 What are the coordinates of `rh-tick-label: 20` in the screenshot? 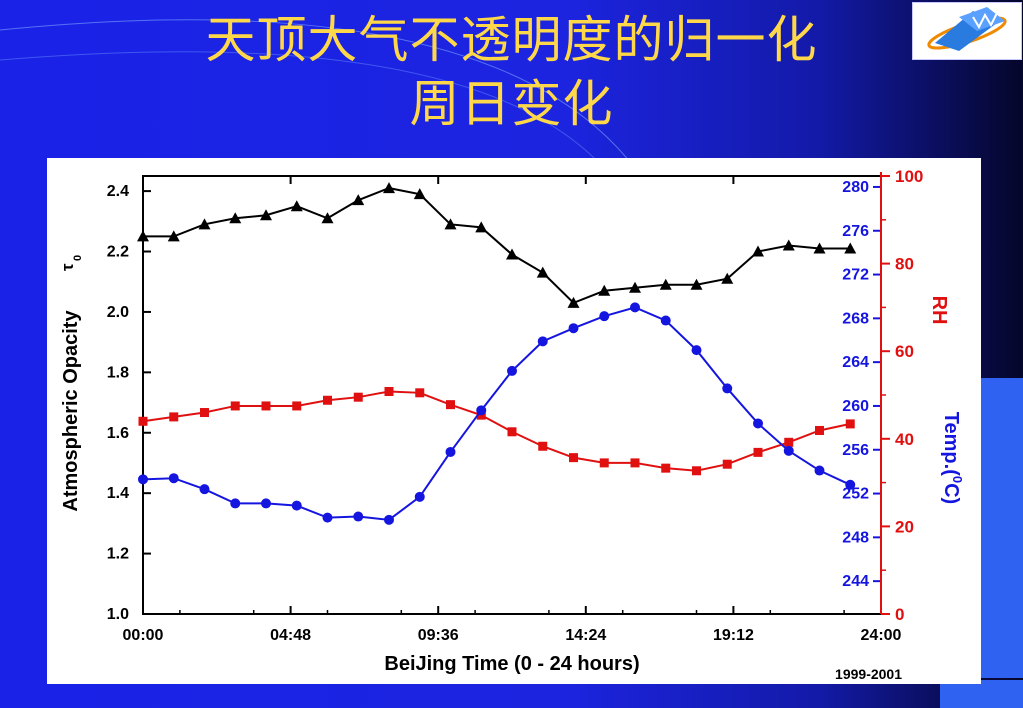 It's located at (904, 526).